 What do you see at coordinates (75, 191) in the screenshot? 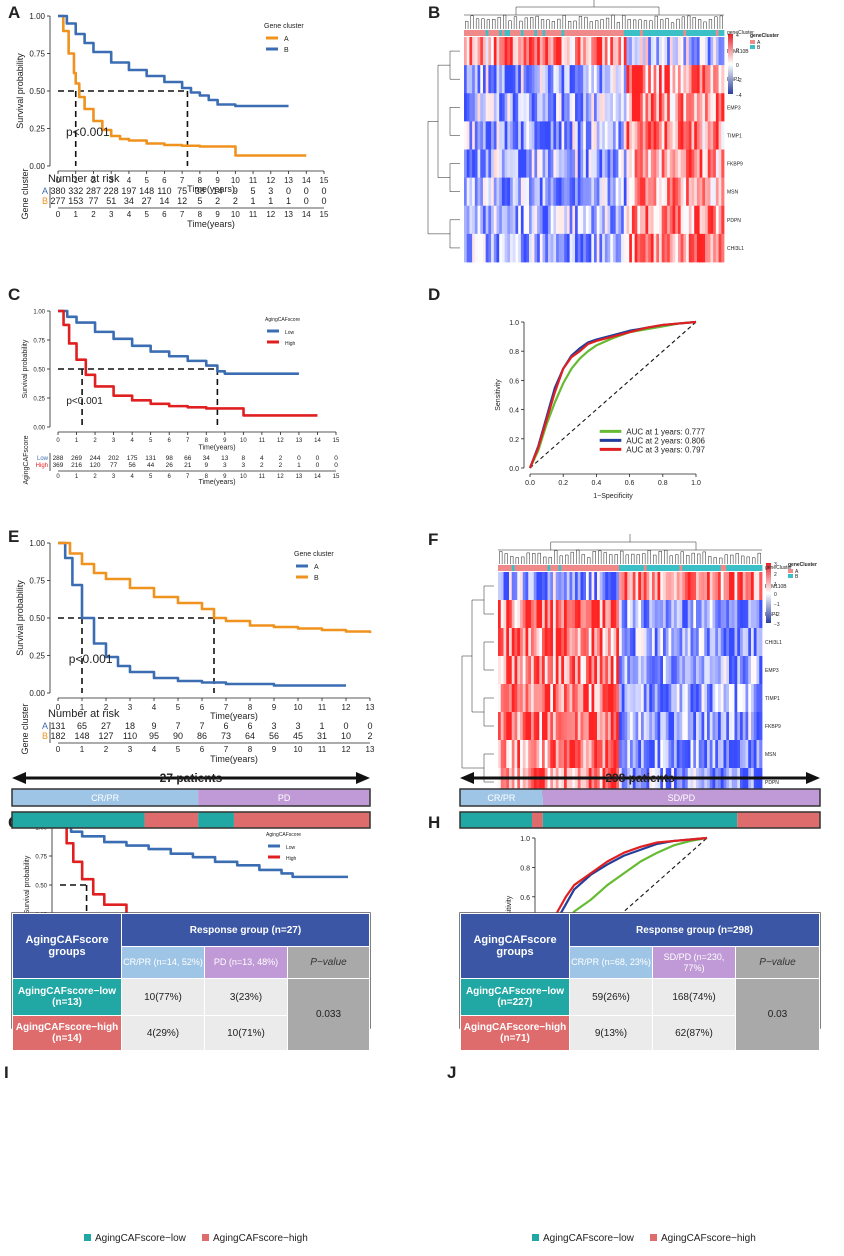
I see `risk-value: 332` at bounding box center [75, 191].